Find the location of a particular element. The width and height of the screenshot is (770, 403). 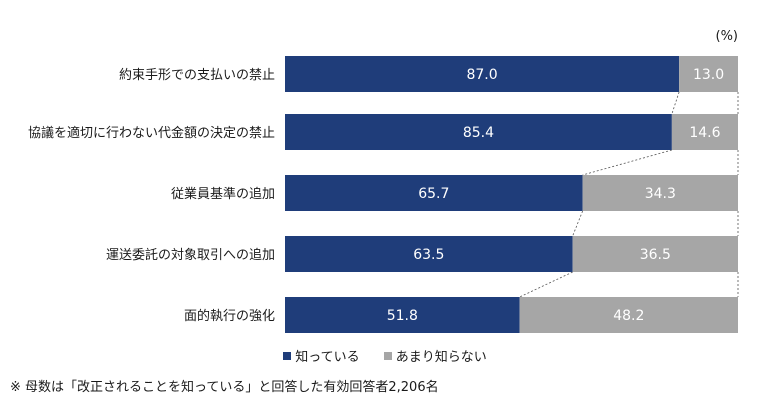

legend: 知っている あまり知らない is located at coordinates (385, 355).